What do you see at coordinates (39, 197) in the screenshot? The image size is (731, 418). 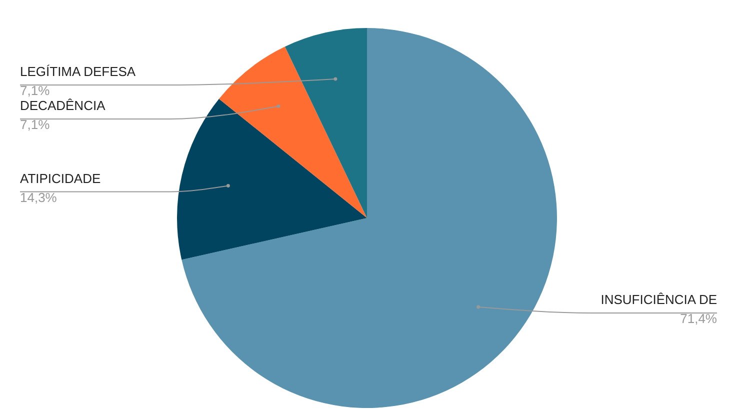 I see `data-label: 14,3%` at bounding box center [39, 197].